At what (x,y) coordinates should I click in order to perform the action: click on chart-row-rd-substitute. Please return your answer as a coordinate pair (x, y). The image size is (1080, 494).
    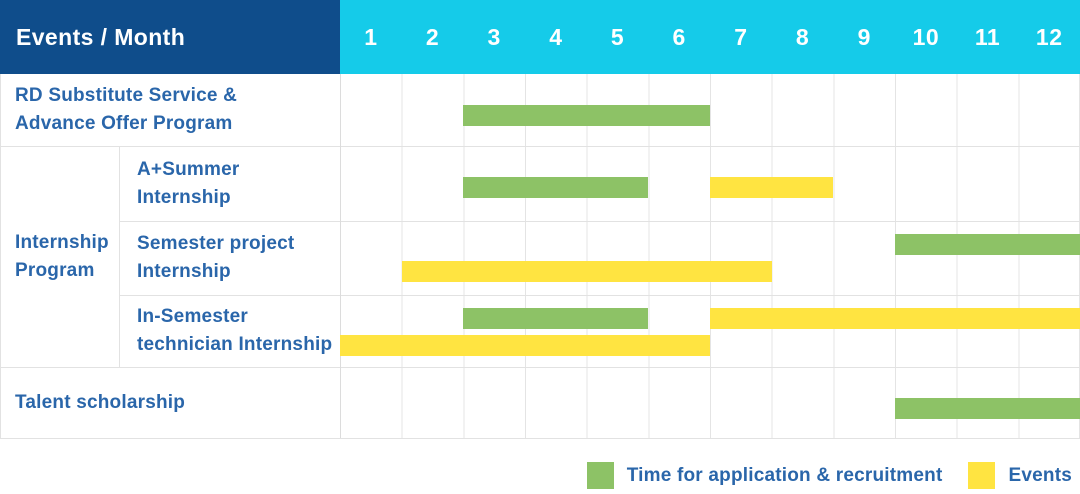
    Looking at the image, I should click on (710, 110).